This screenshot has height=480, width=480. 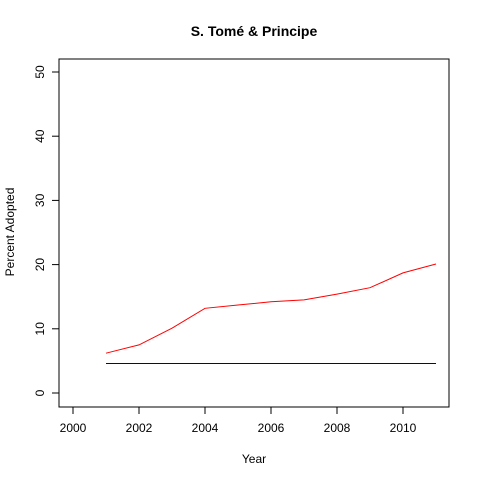 What do you see at coordinates (40, 200) in the screenshot?
I see `y-tick-label: 30` at bounding box center [40, 200].